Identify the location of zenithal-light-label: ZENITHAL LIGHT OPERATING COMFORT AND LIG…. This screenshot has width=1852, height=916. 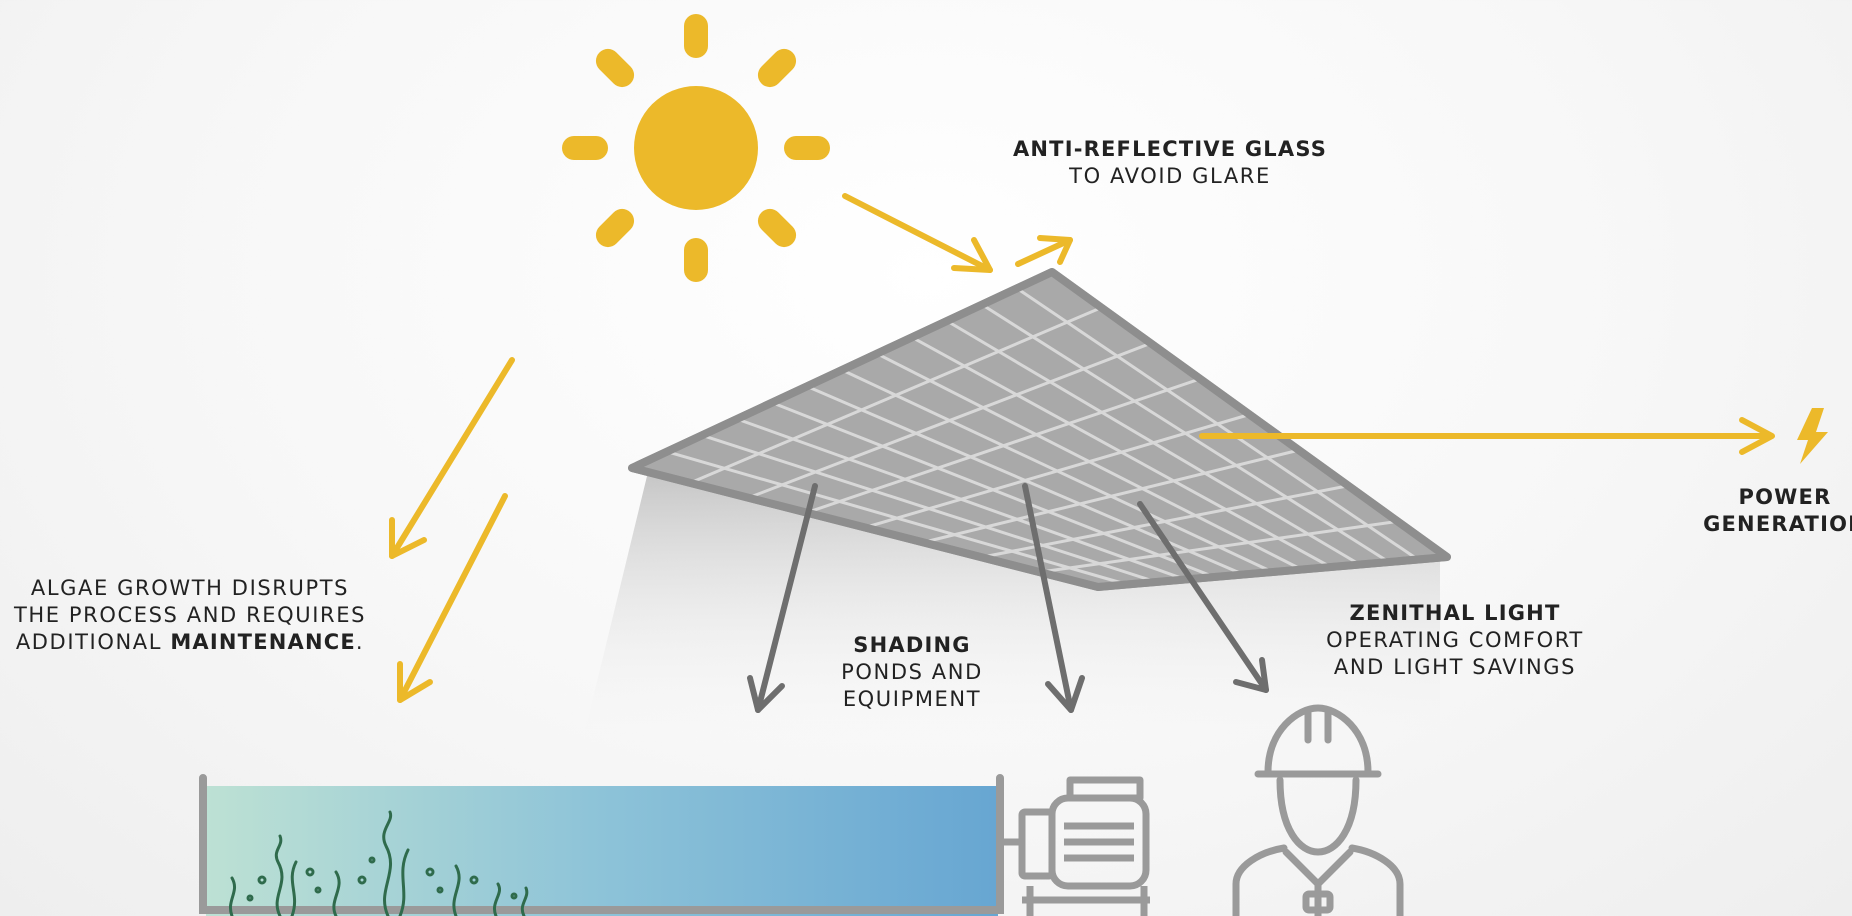
(1455, 640).